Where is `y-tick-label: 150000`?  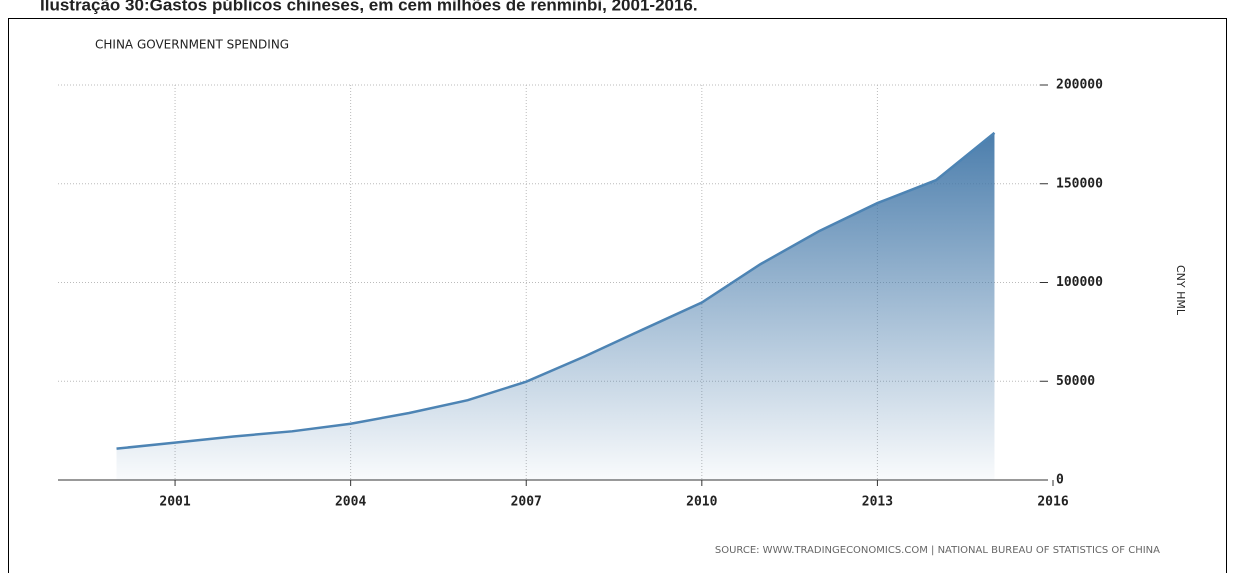 y-tick-label: 150000 is located at coordinates (1079, 183).